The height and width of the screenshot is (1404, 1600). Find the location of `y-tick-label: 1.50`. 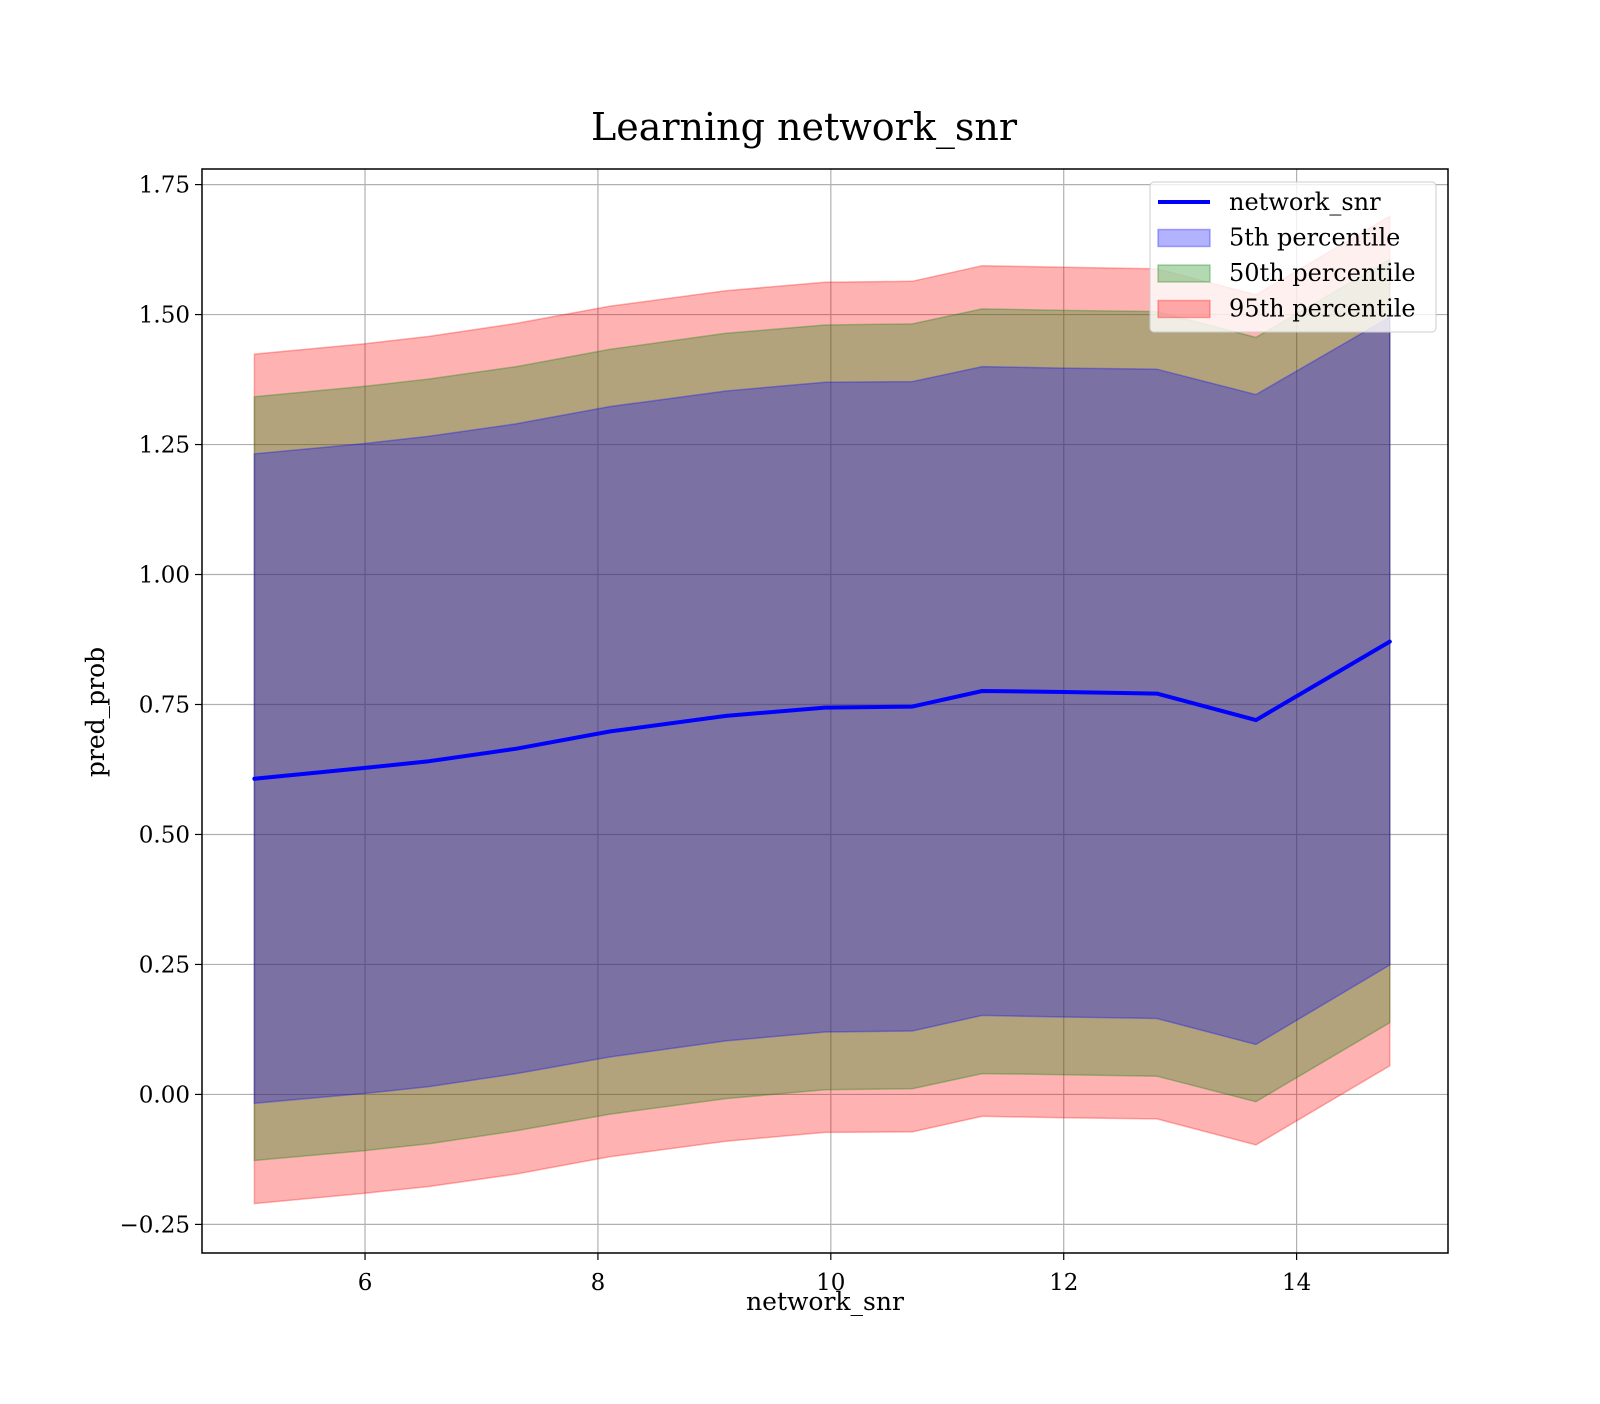

y-tick-label: 1.50 is located at coordinates (164, 316).